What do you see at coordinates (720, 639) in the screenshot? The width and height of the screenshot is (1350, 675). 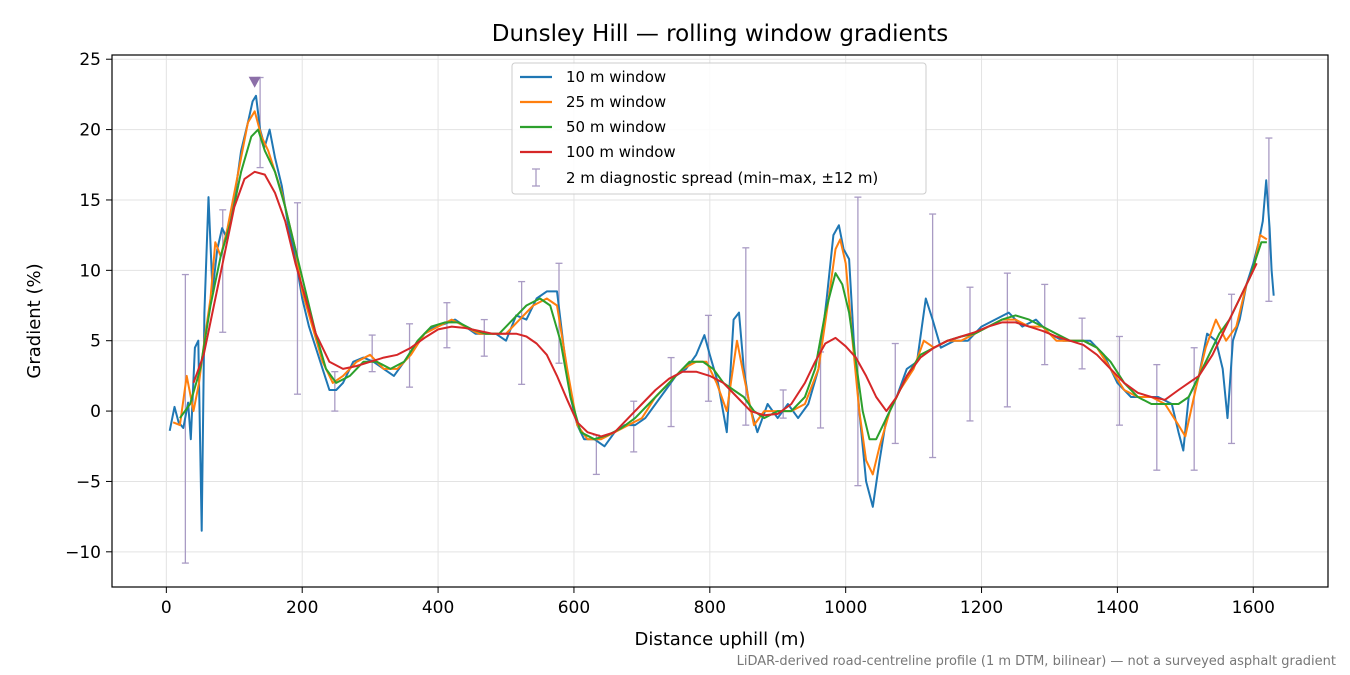 I see `x-axis-label: Distance uphill (m)` at bounding box center [720, 639].